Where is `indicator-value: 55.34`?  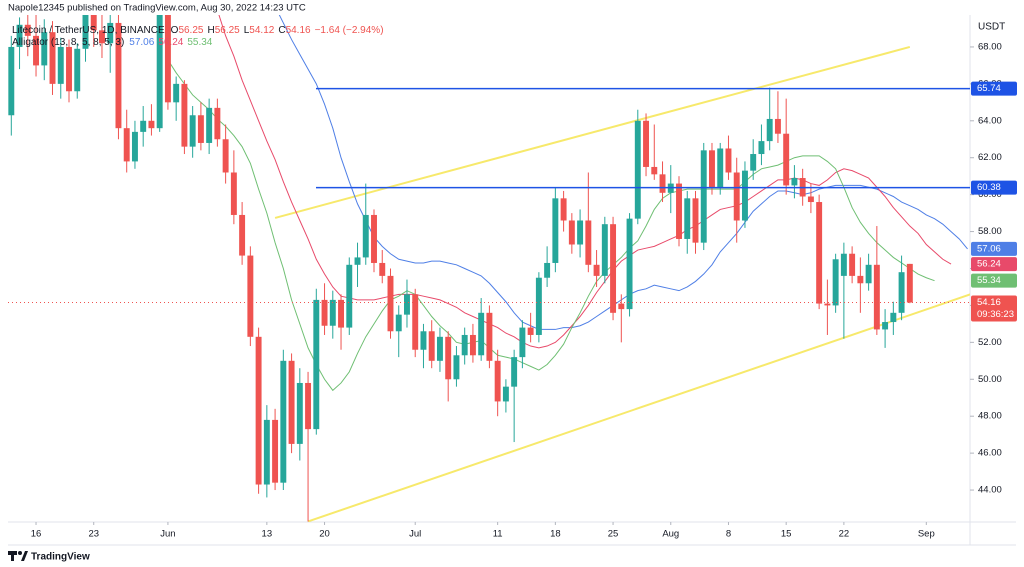
indicator-value: 55.34 is located at coordinates (199, 42).